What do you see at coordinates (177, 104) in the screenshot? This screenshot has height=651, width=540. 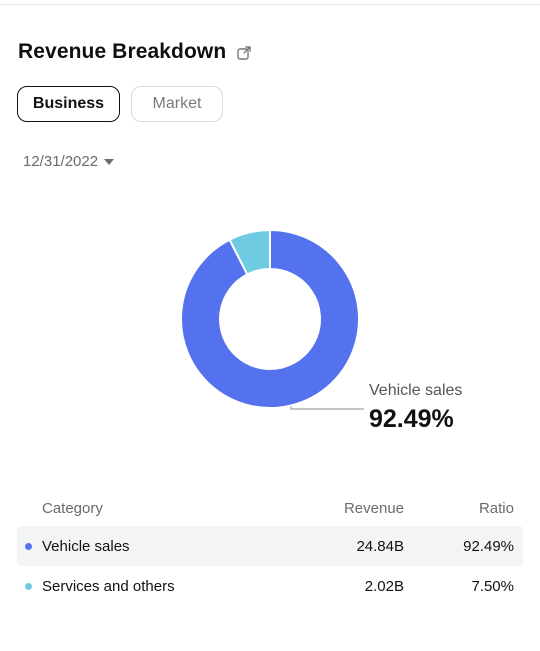 I see `tab-market: Market` at bounding box center [177, 104].